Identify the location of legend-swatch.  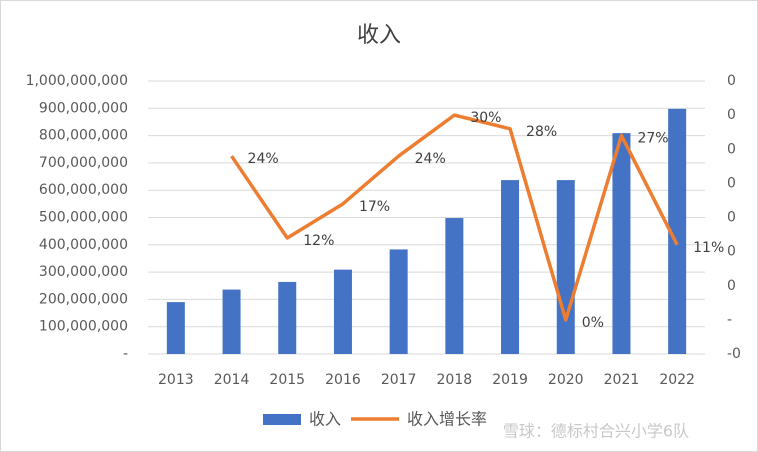
(282, 419).